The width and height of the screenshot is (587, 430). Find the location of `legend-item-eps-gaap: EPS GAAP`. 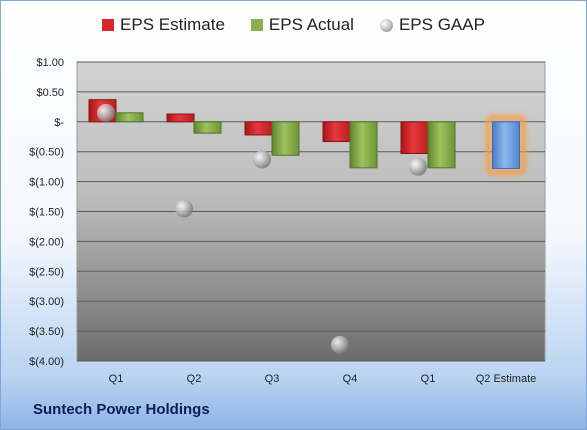

legend-item-eps-gaap: EPS GAAP is located at coordinates (432, 25).